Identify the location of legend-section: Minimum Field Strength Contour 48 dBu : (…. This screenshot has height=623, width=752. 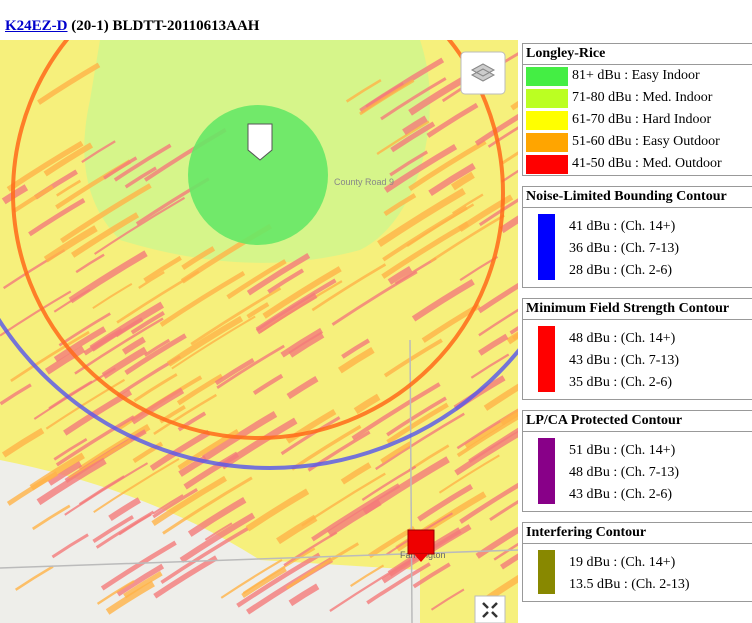
(637, 349).